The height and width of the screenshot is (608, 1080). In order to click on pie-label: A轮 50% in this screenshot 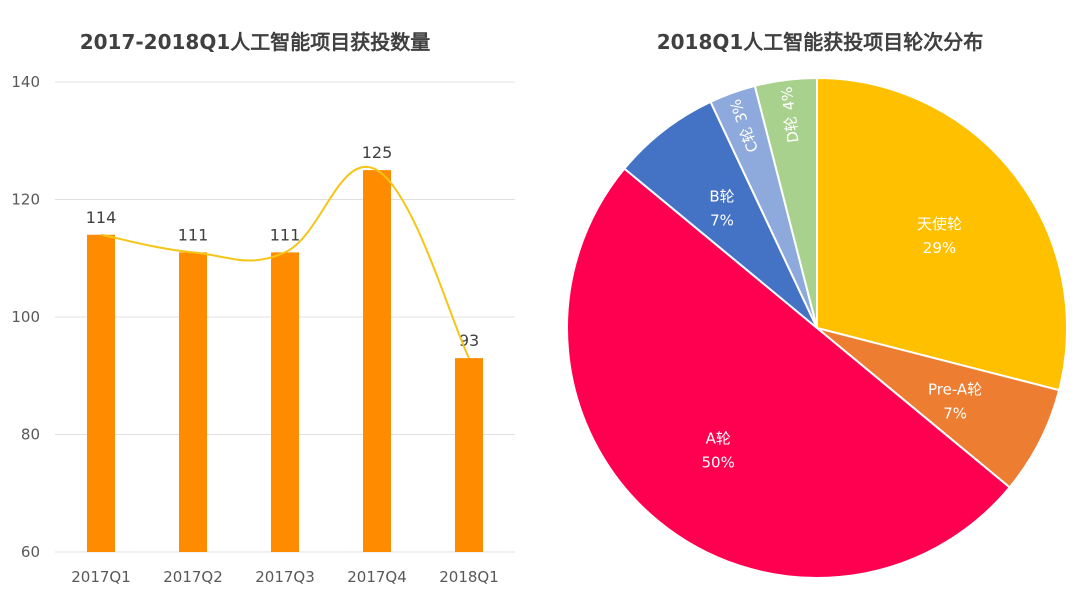, I will do `click(718, 450)`.